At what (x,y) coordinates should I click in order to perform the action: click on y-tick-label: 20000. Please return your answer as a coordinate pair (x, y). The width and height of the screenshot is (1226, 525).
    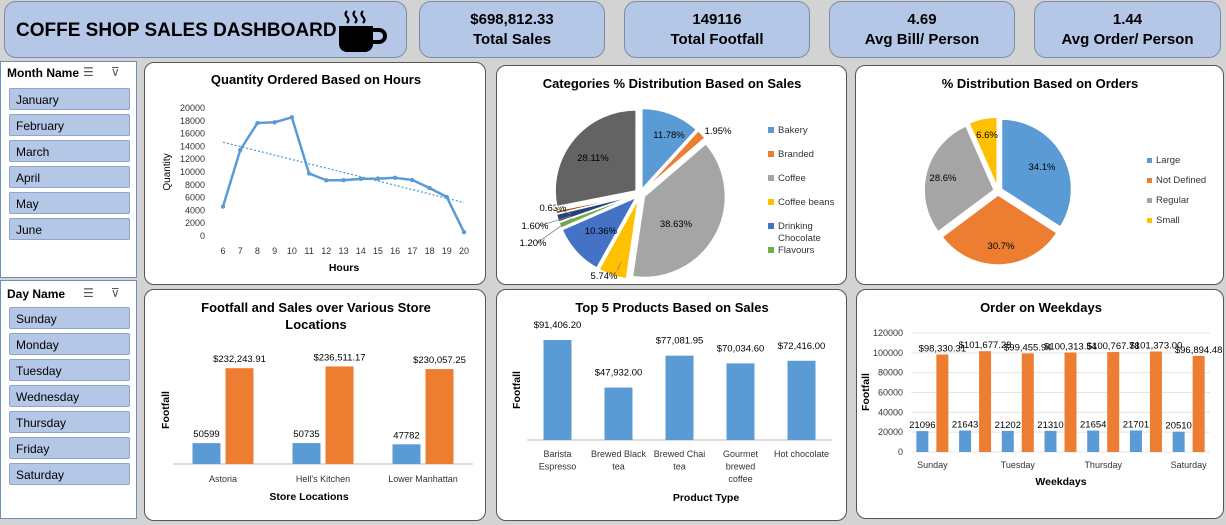
    Looking at the image, I should click on (890, 432).